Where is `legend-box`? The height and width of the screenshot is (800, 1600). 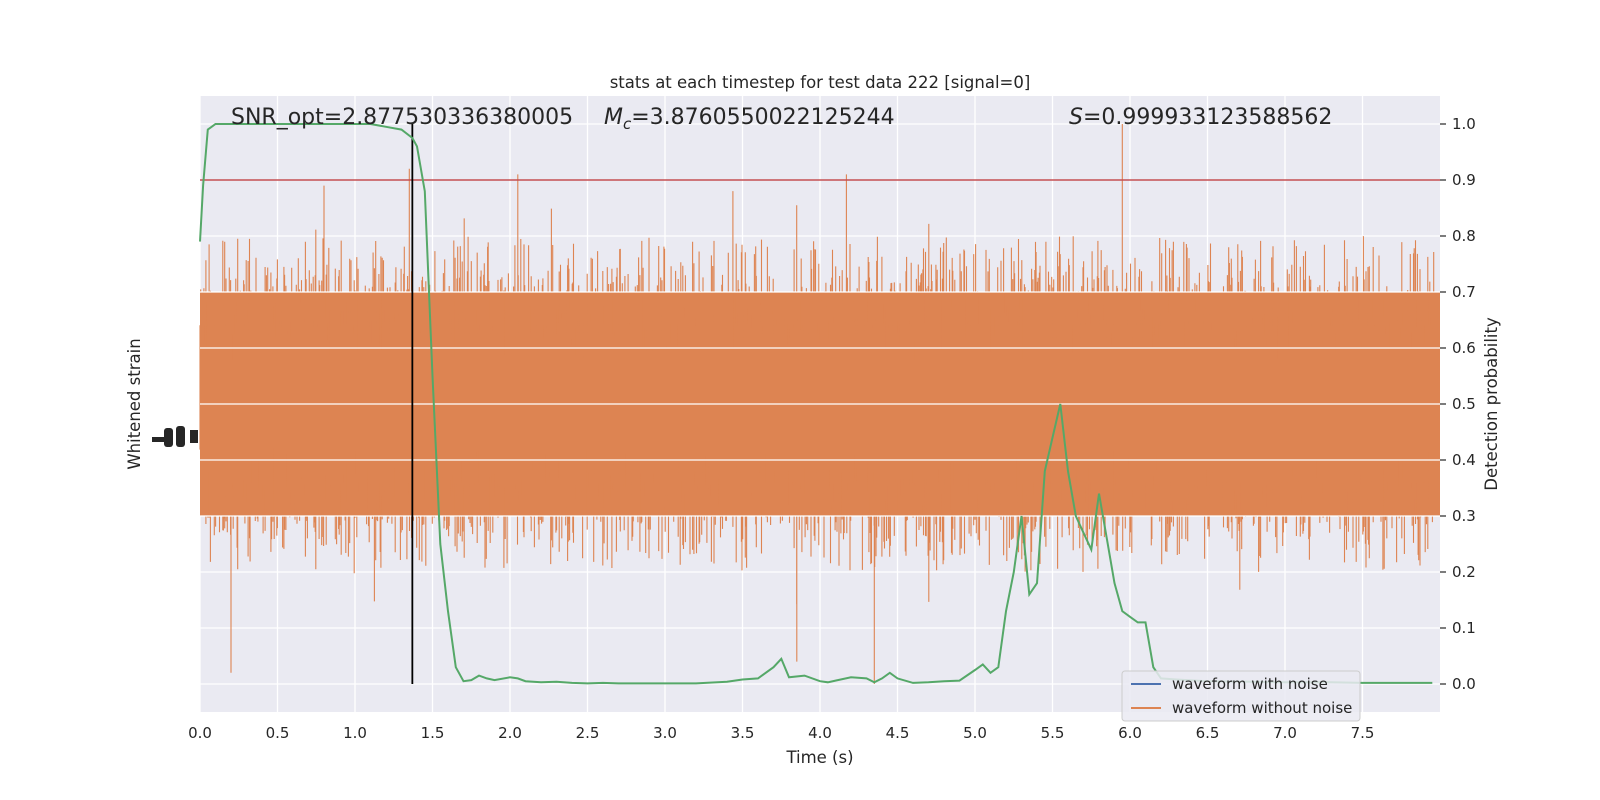 legend-box is located at coordinates (1241, 696).